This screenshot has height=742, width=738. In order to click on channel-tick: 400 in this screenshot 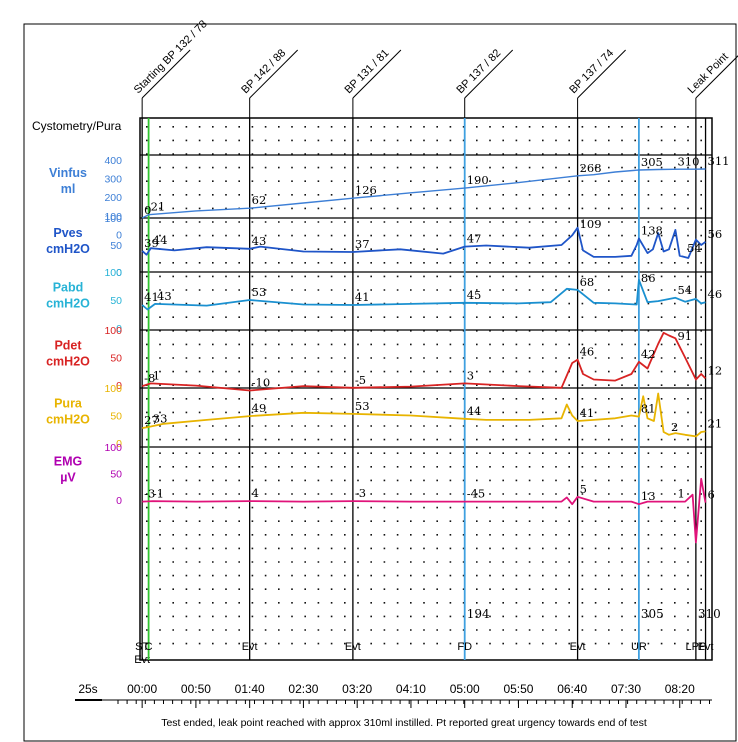, I will do `click(113, 161)`.